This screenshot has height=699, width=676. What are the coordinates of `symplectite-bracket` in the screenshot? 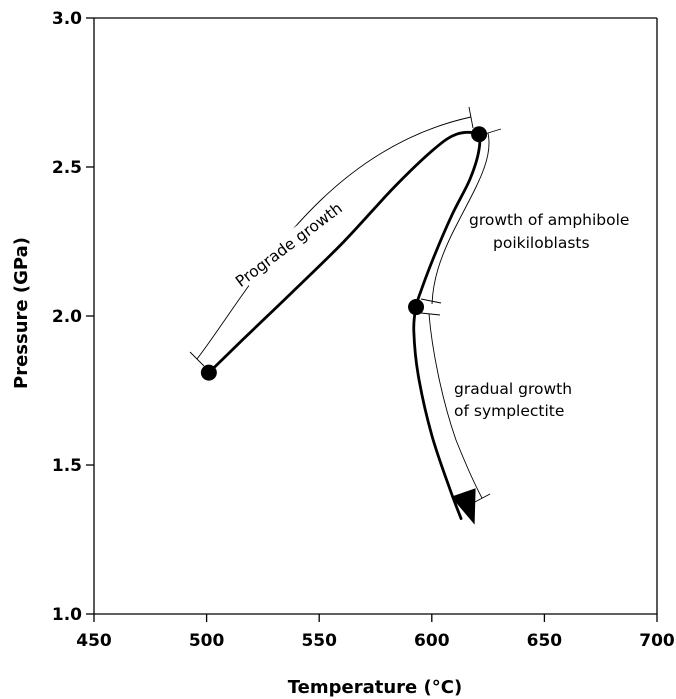 It's located at (455, 406).